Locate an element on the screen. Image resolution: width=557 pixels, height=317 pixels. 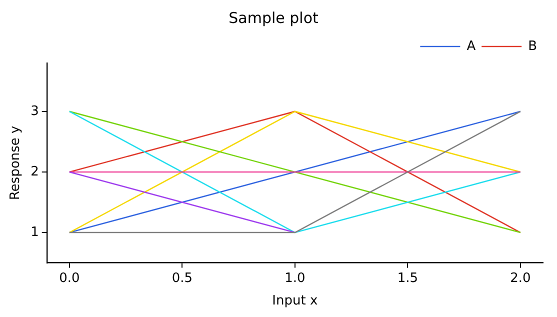
chart-title: Sample plot is located at coordinates (273, 17).